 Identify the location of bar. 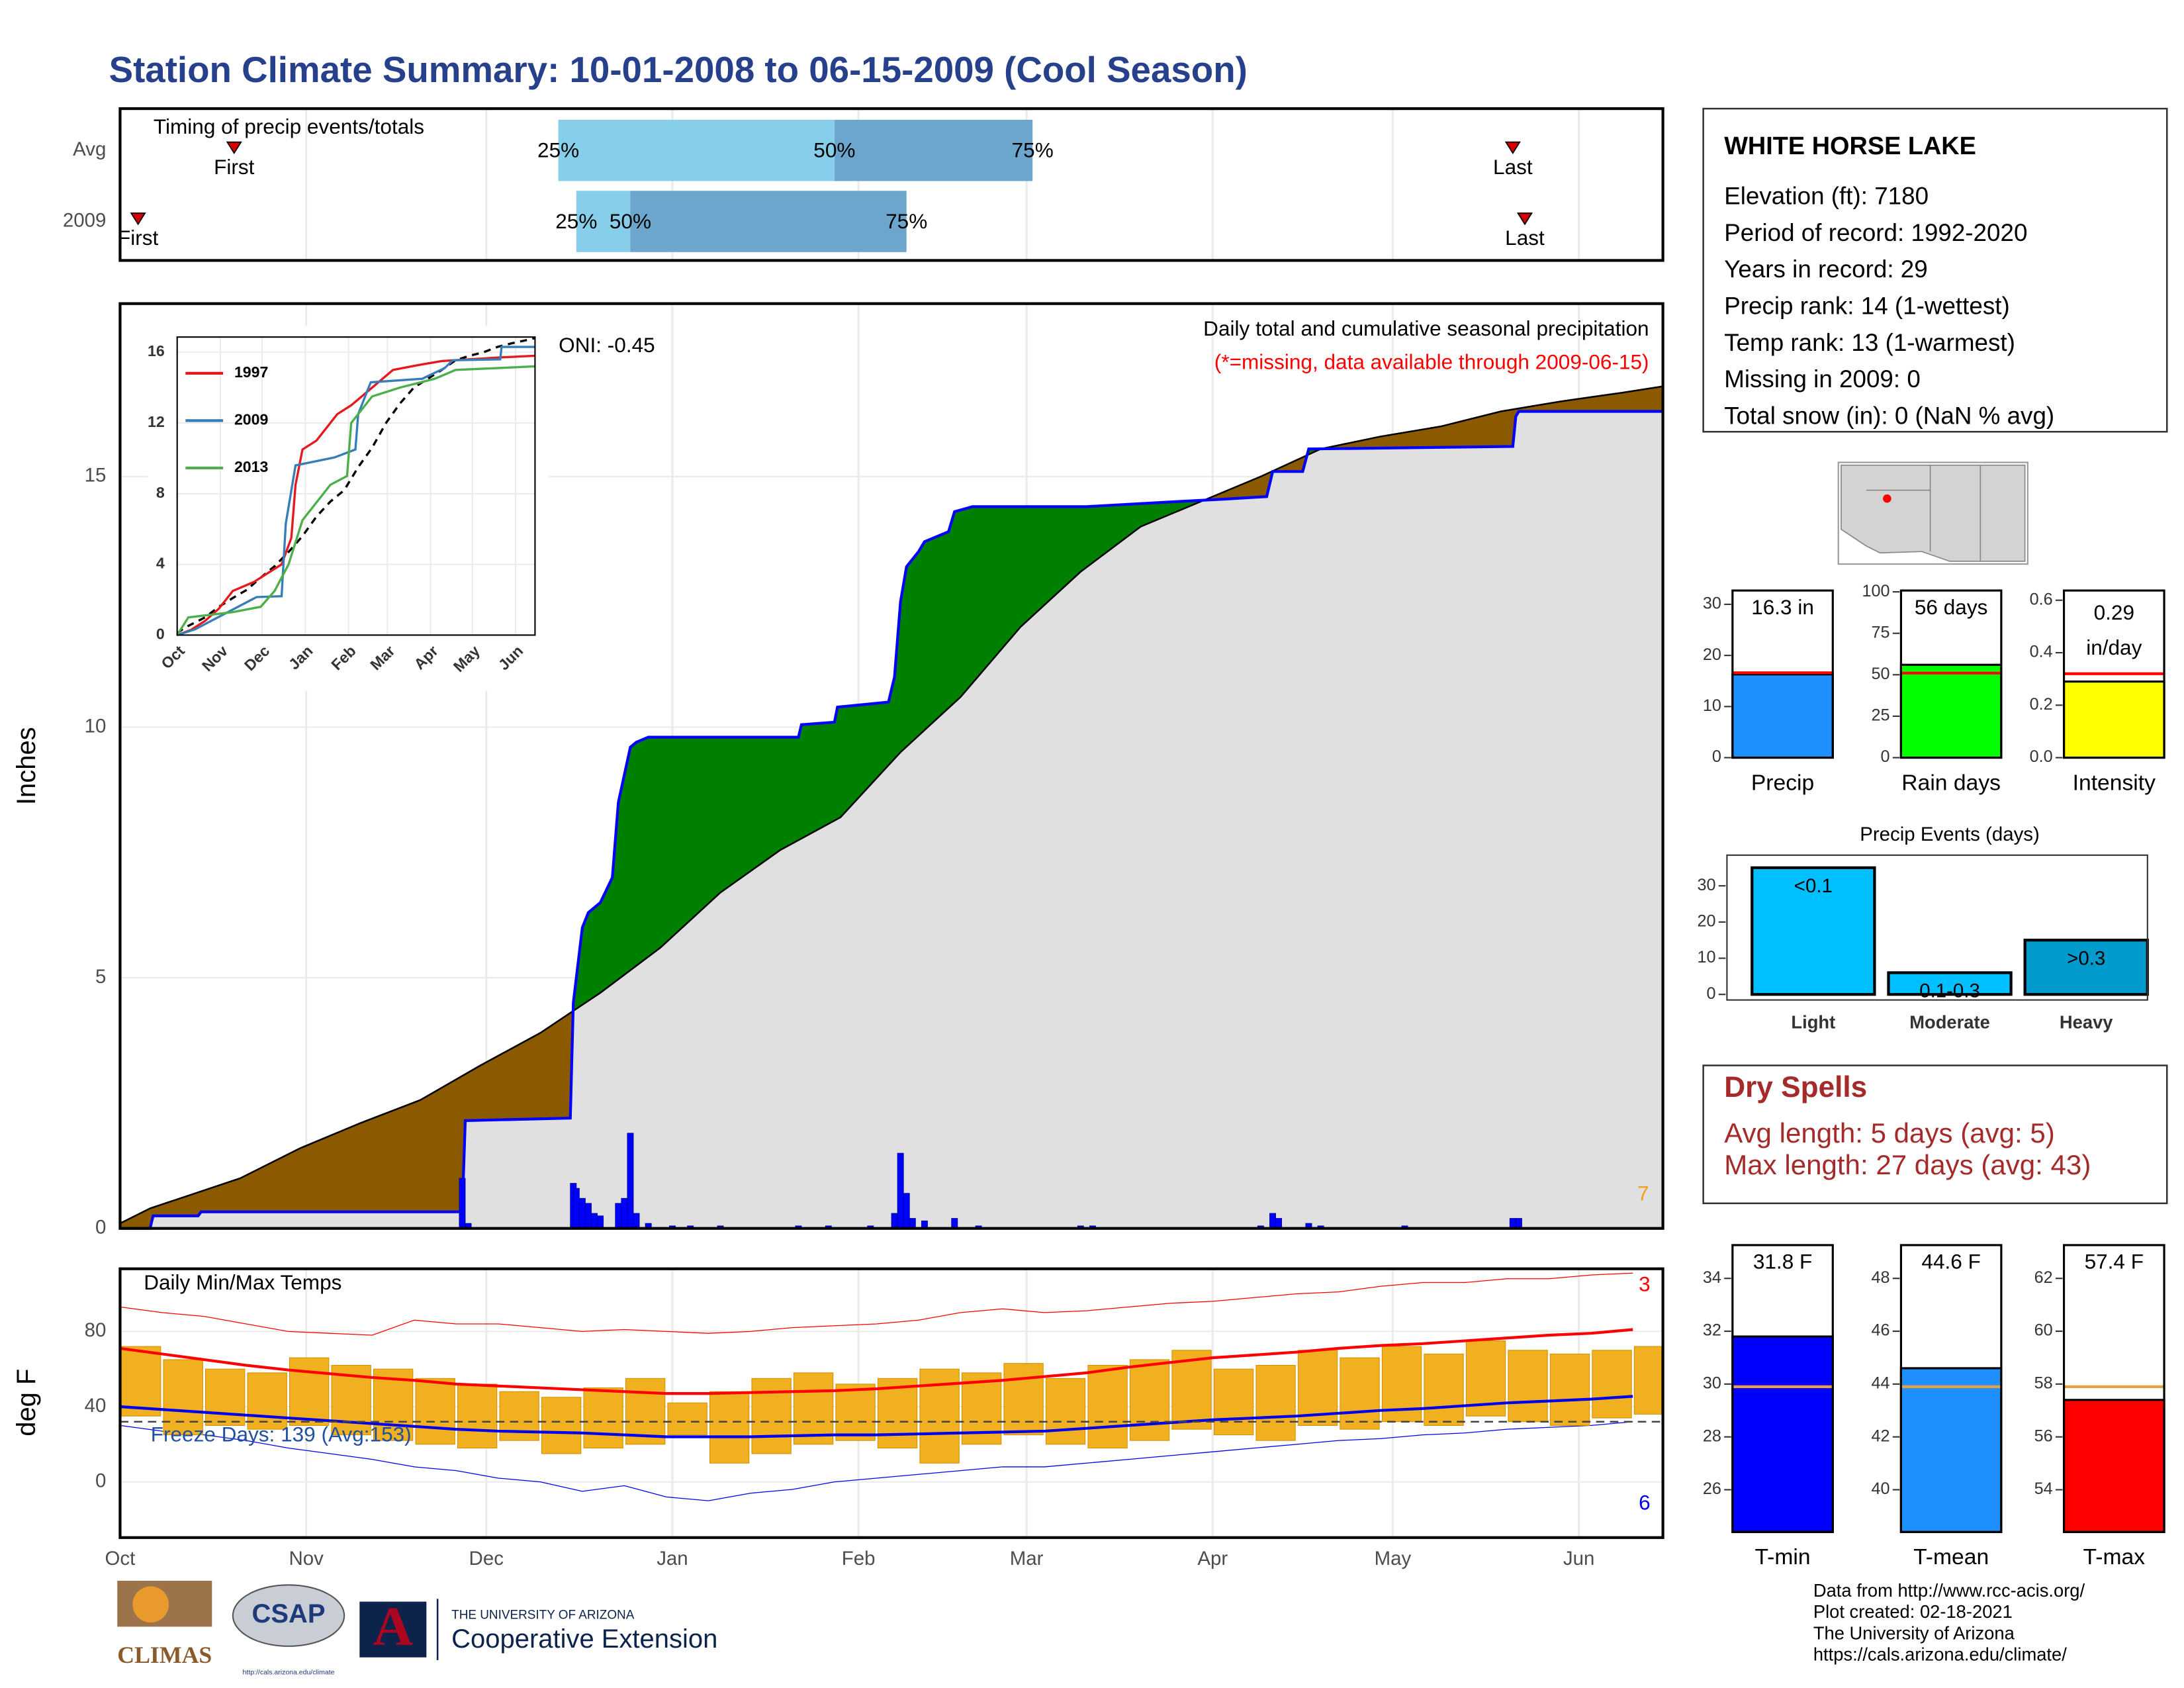
(2086, 967).